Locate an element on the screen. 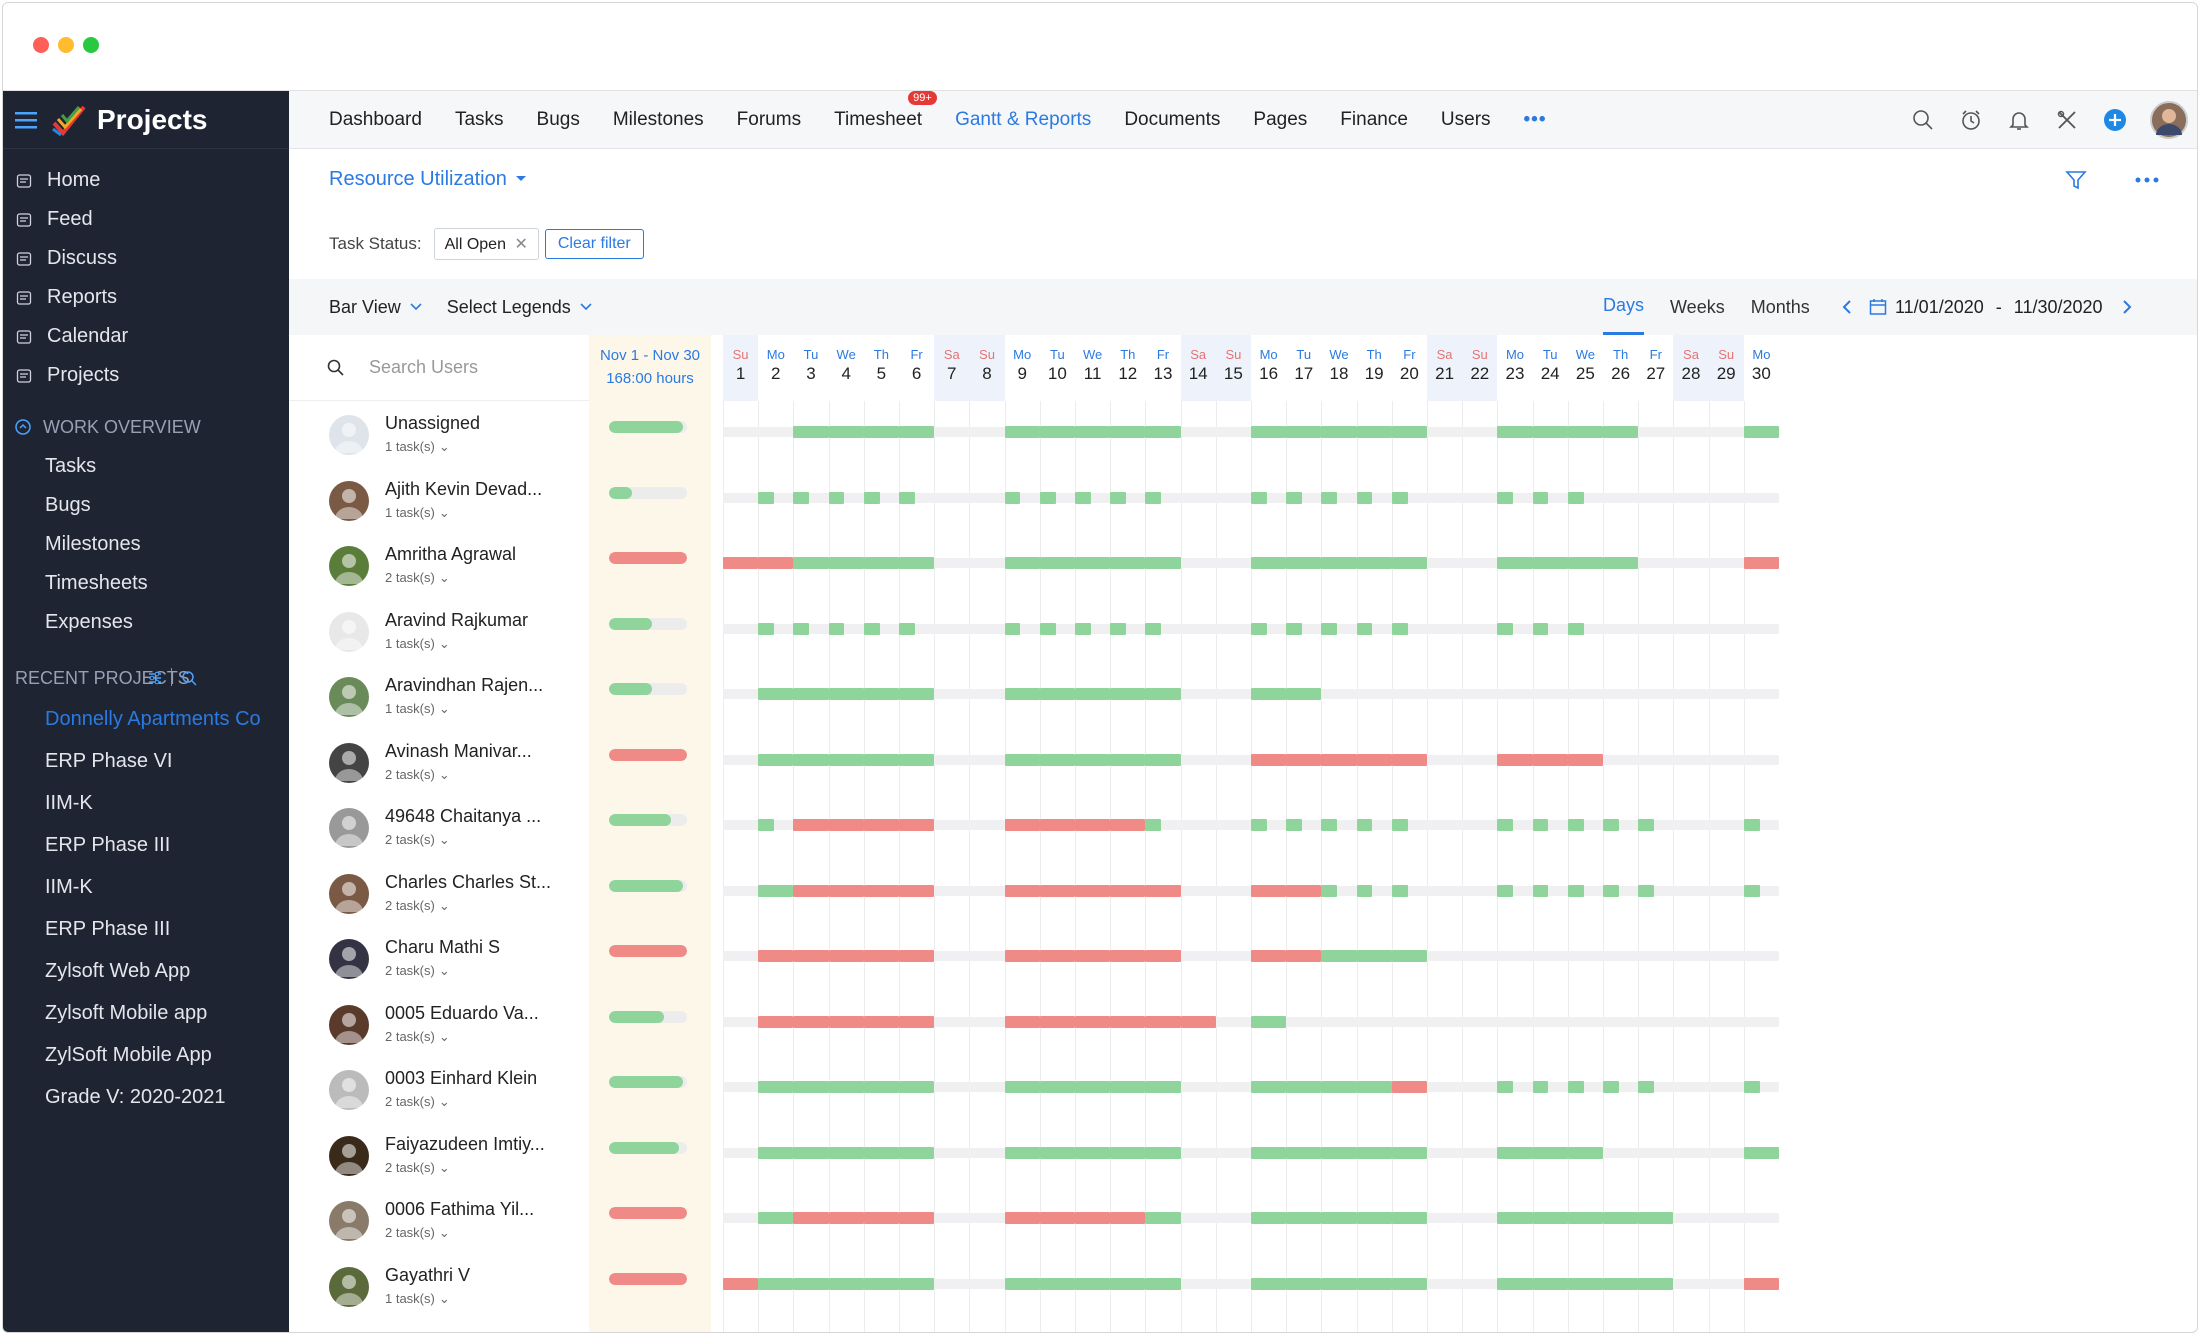 Image resolution: width=2200 pixels, height=1335 pixels. search-icon is located at coordinates (1923, 120).